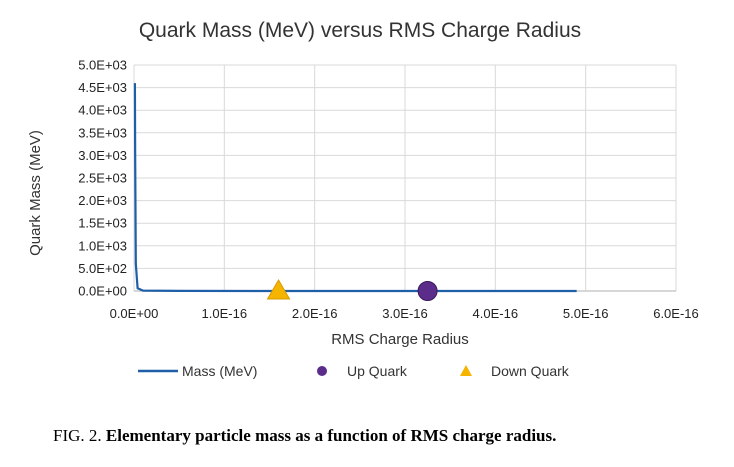 Image resolution: width=734 pixels, height=467 pixels. I want to click on caption-prefix: FIG. 2., so click(77, 435).